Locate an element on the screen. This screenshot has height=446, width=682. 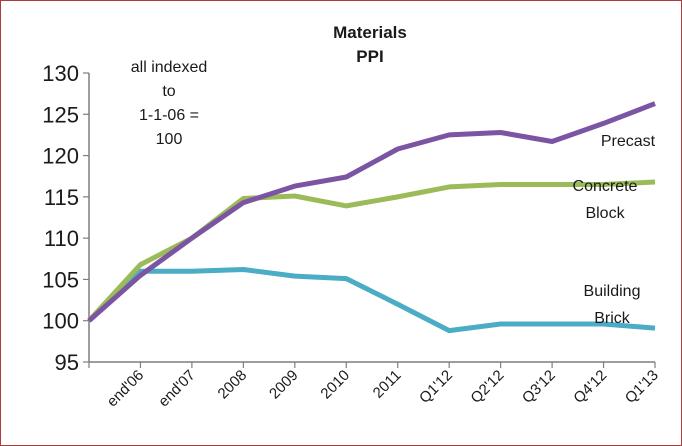
x-tick-label: 2011 is located at coordinates (387, 384).